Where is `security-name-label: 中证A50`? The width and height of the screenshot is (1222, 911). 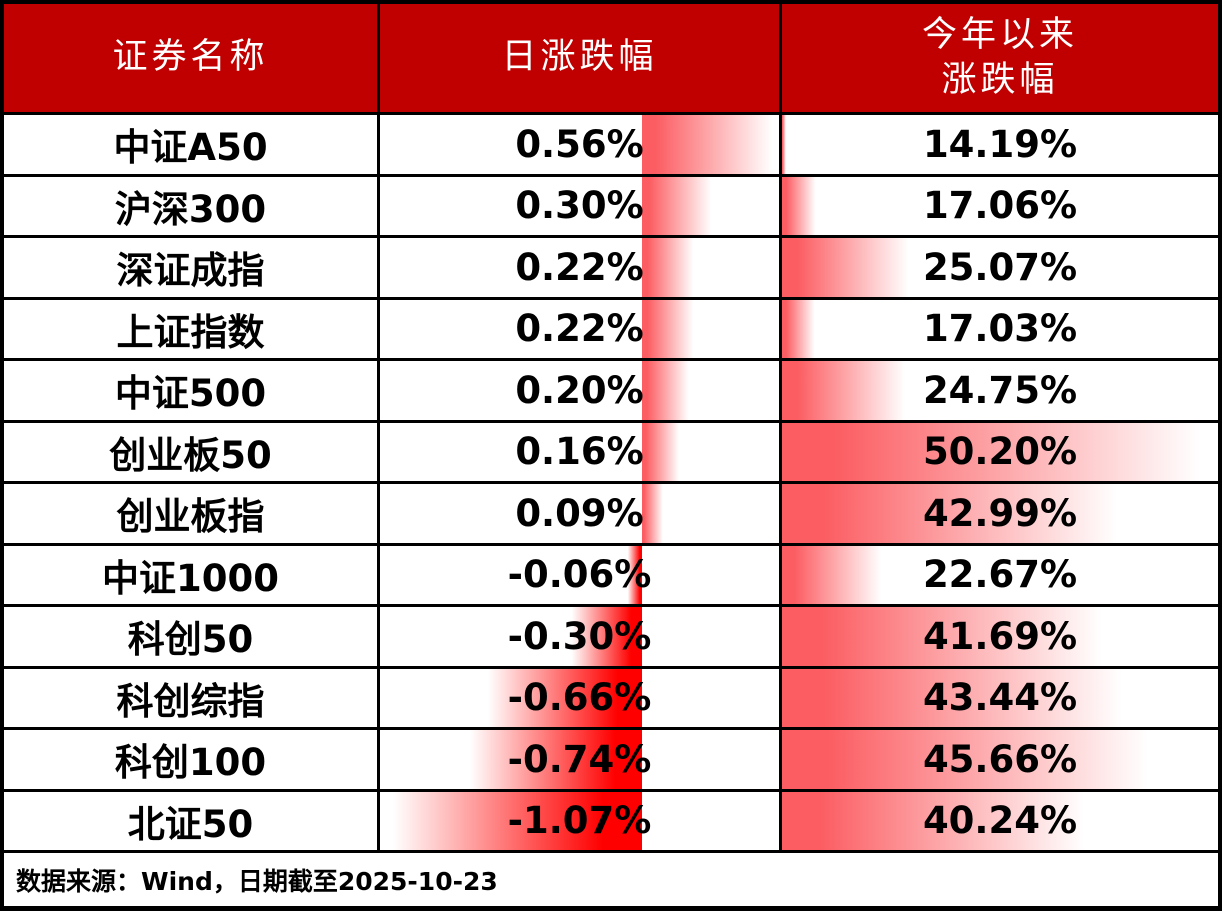
security-name-label: 中证A50 is located at coordinates (190, 148).